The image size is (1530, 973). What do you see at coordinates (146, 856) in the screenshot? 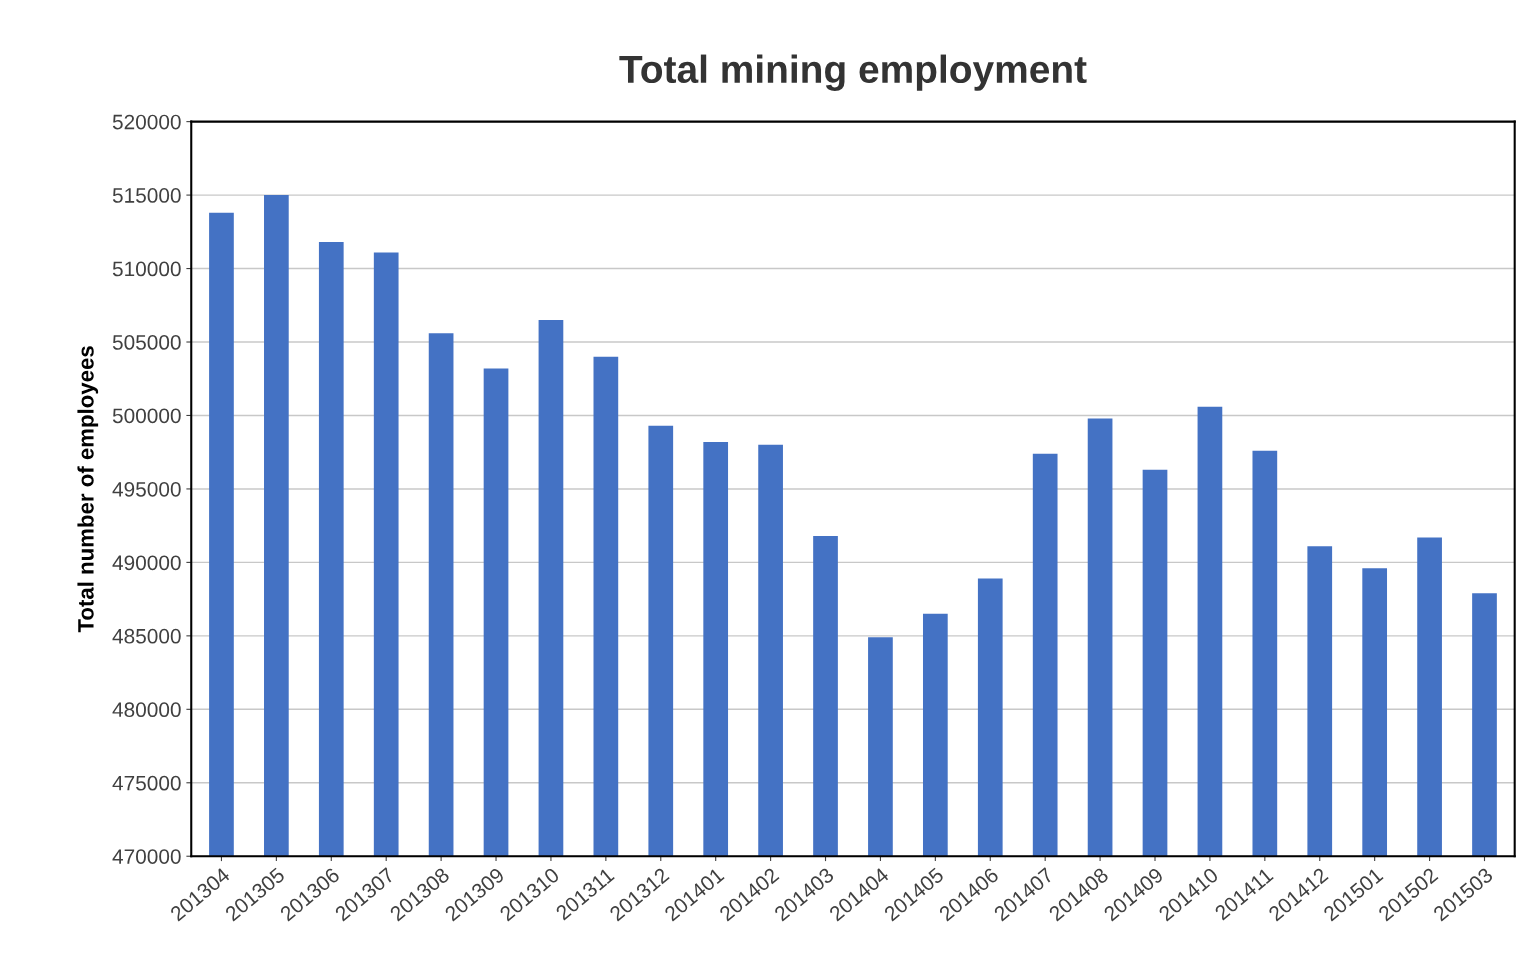
I see `y-tick-label: 470000` at bounding box center [146, 856].